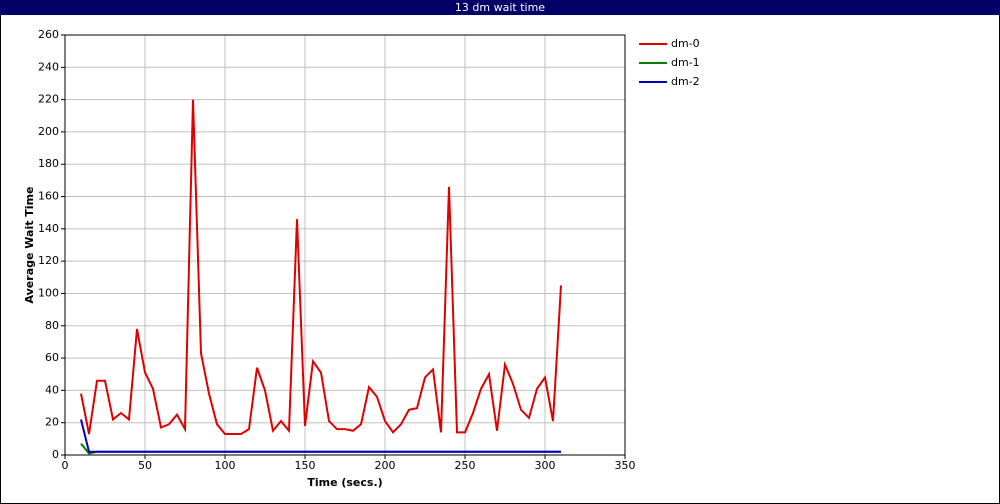 This screenshot has width=1000, height=504. I want to click on x-tick-label: 350, so click(625, 465).